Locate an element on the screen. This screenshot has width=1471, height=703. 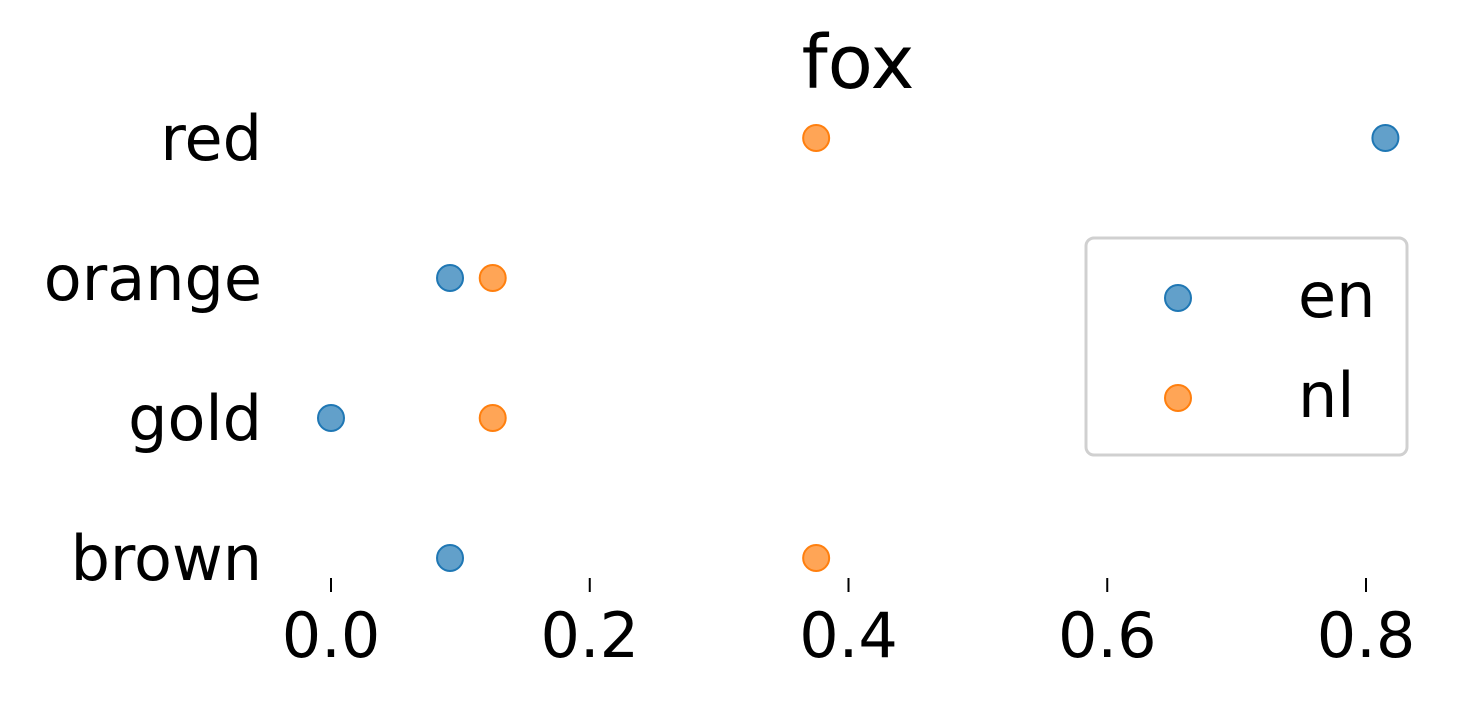
y-tick-label-brown: brown is located at coordinates (166, 558).